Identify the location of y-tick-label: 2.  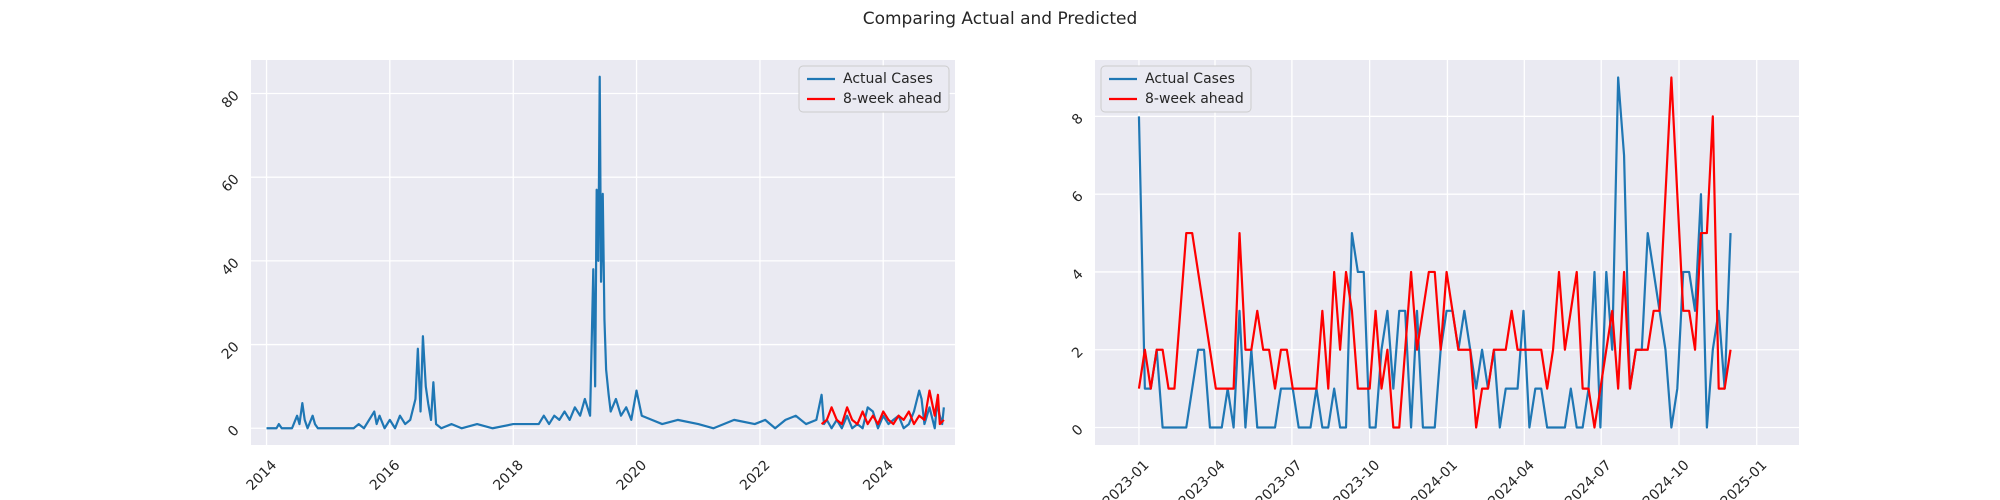
(1078, 353).